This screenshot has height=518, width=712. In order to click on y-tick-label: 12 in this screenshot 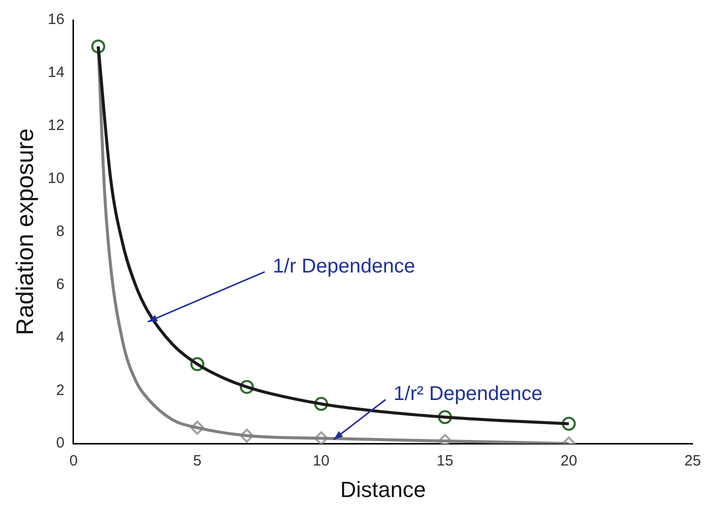, I will do `click(56, 125)`.